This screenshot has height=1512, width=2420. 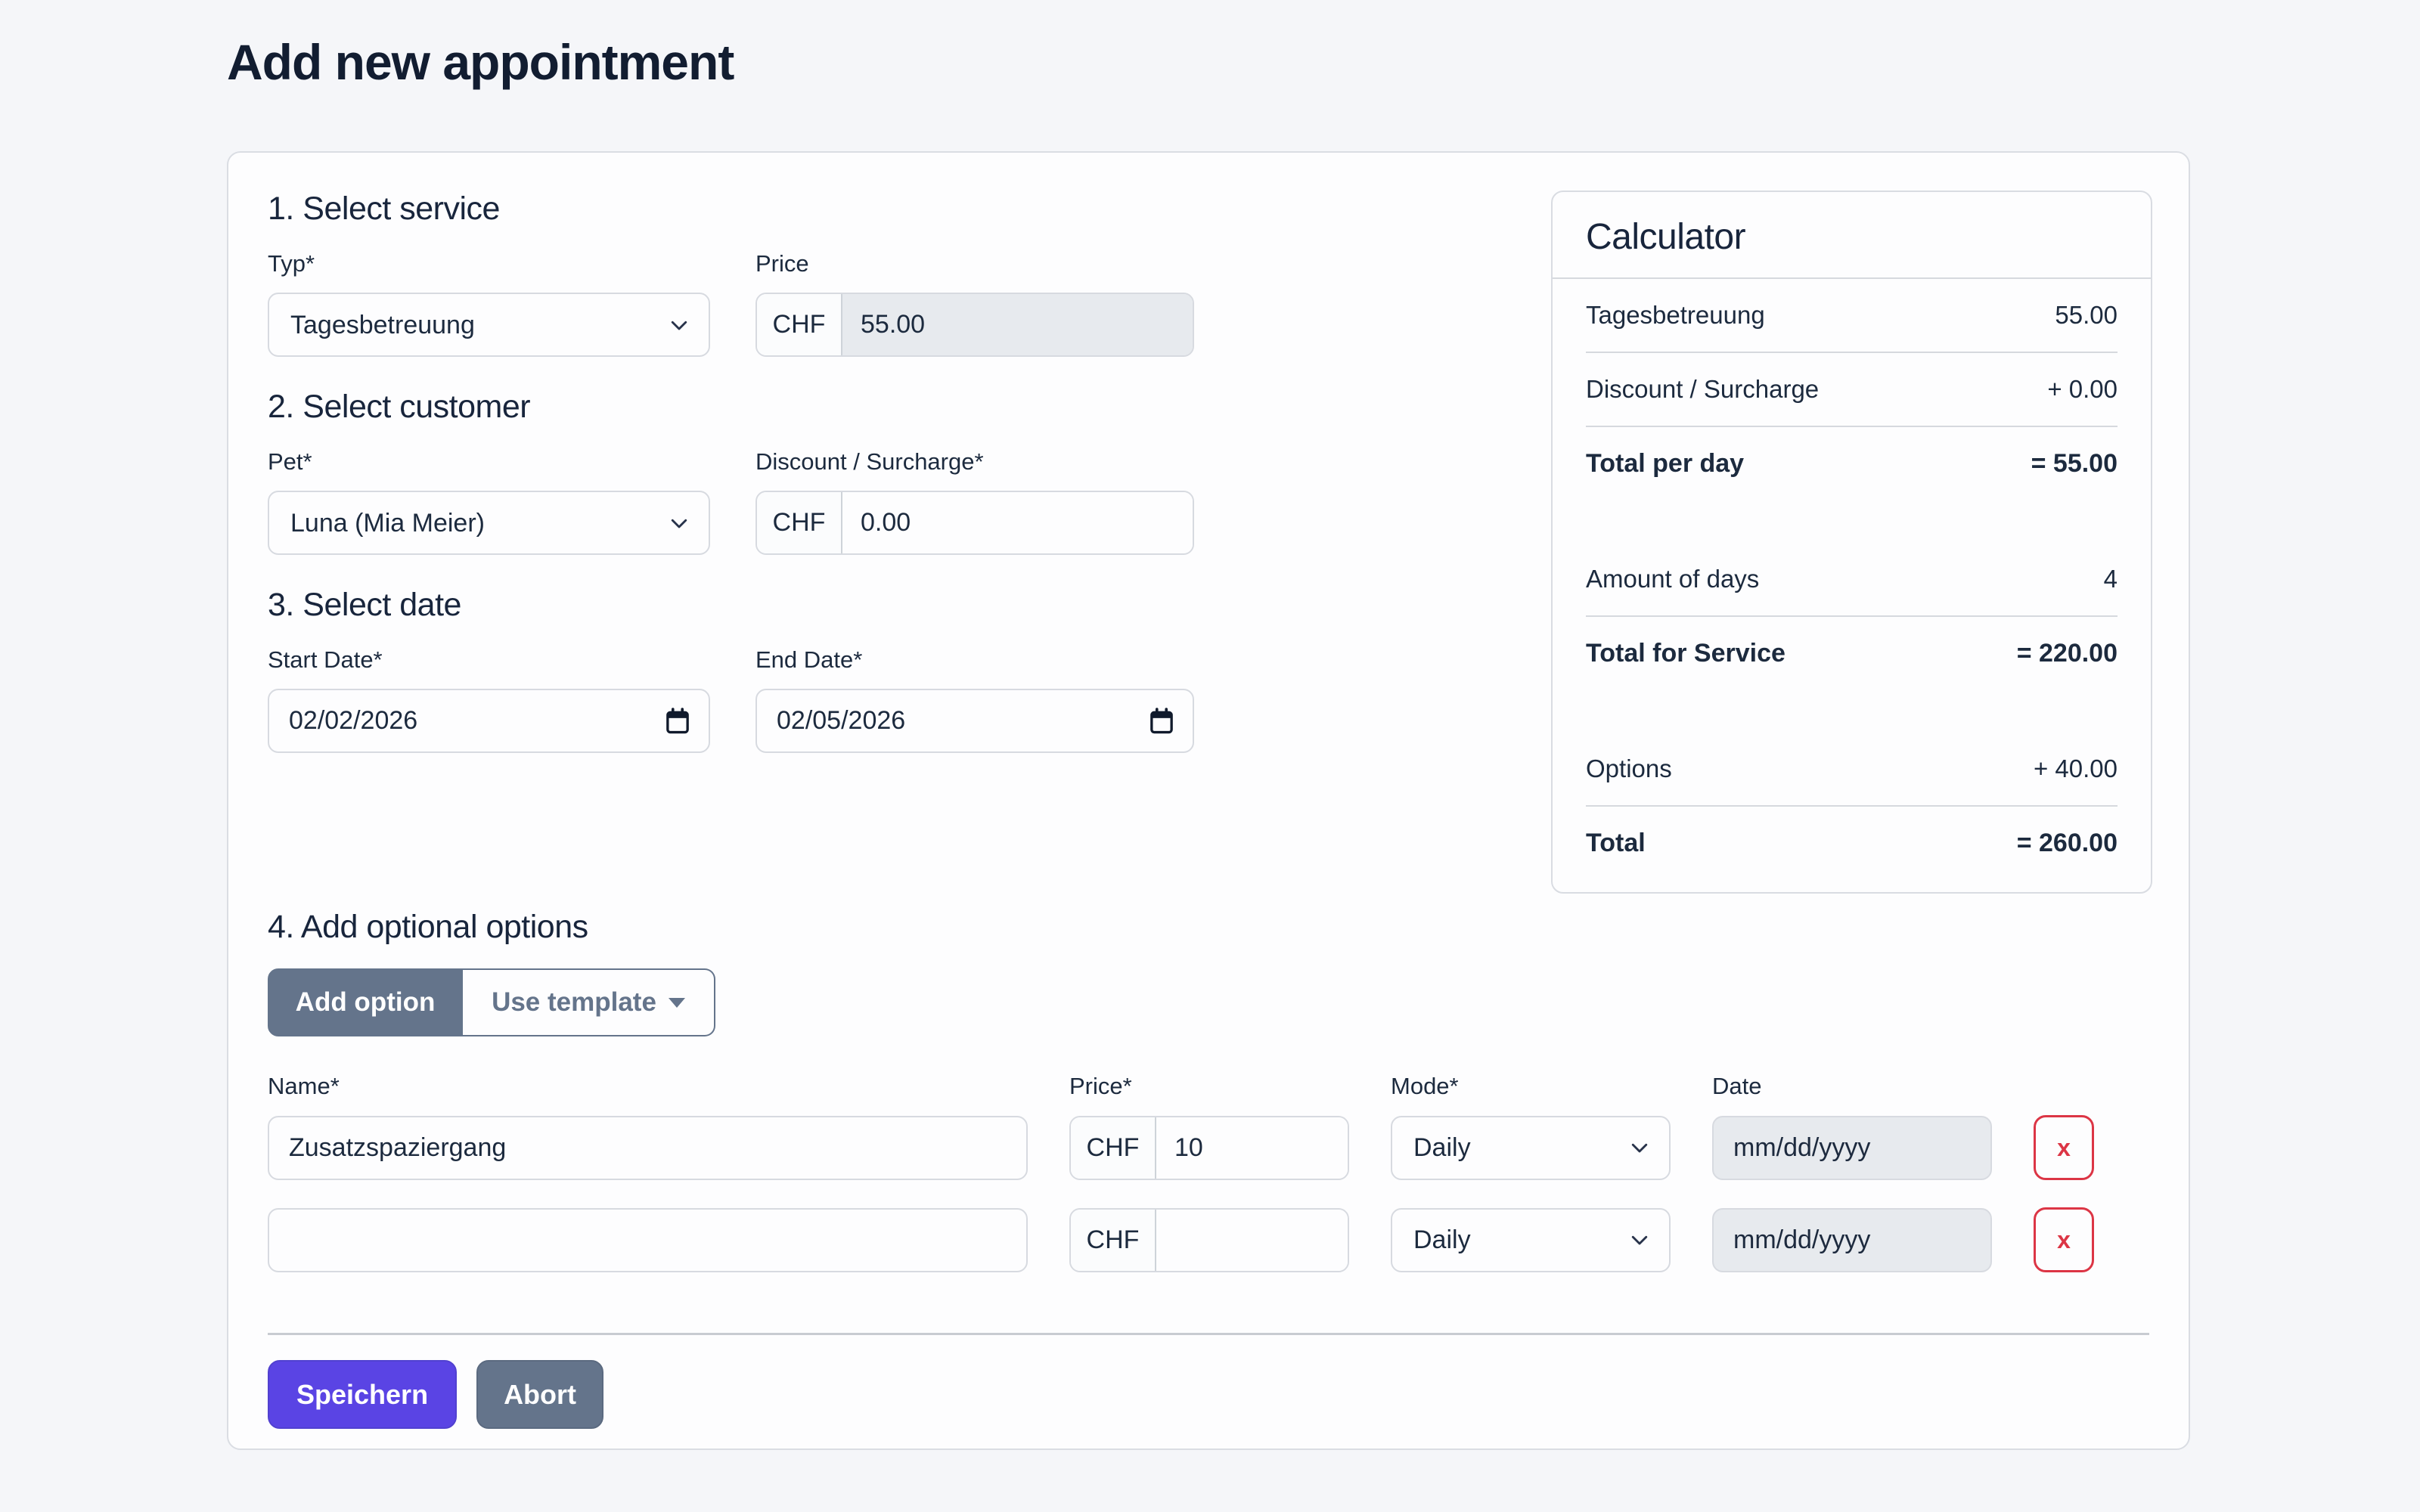 I want to click on calc-row-value: = 55.00, so click(x=2074, y=463).